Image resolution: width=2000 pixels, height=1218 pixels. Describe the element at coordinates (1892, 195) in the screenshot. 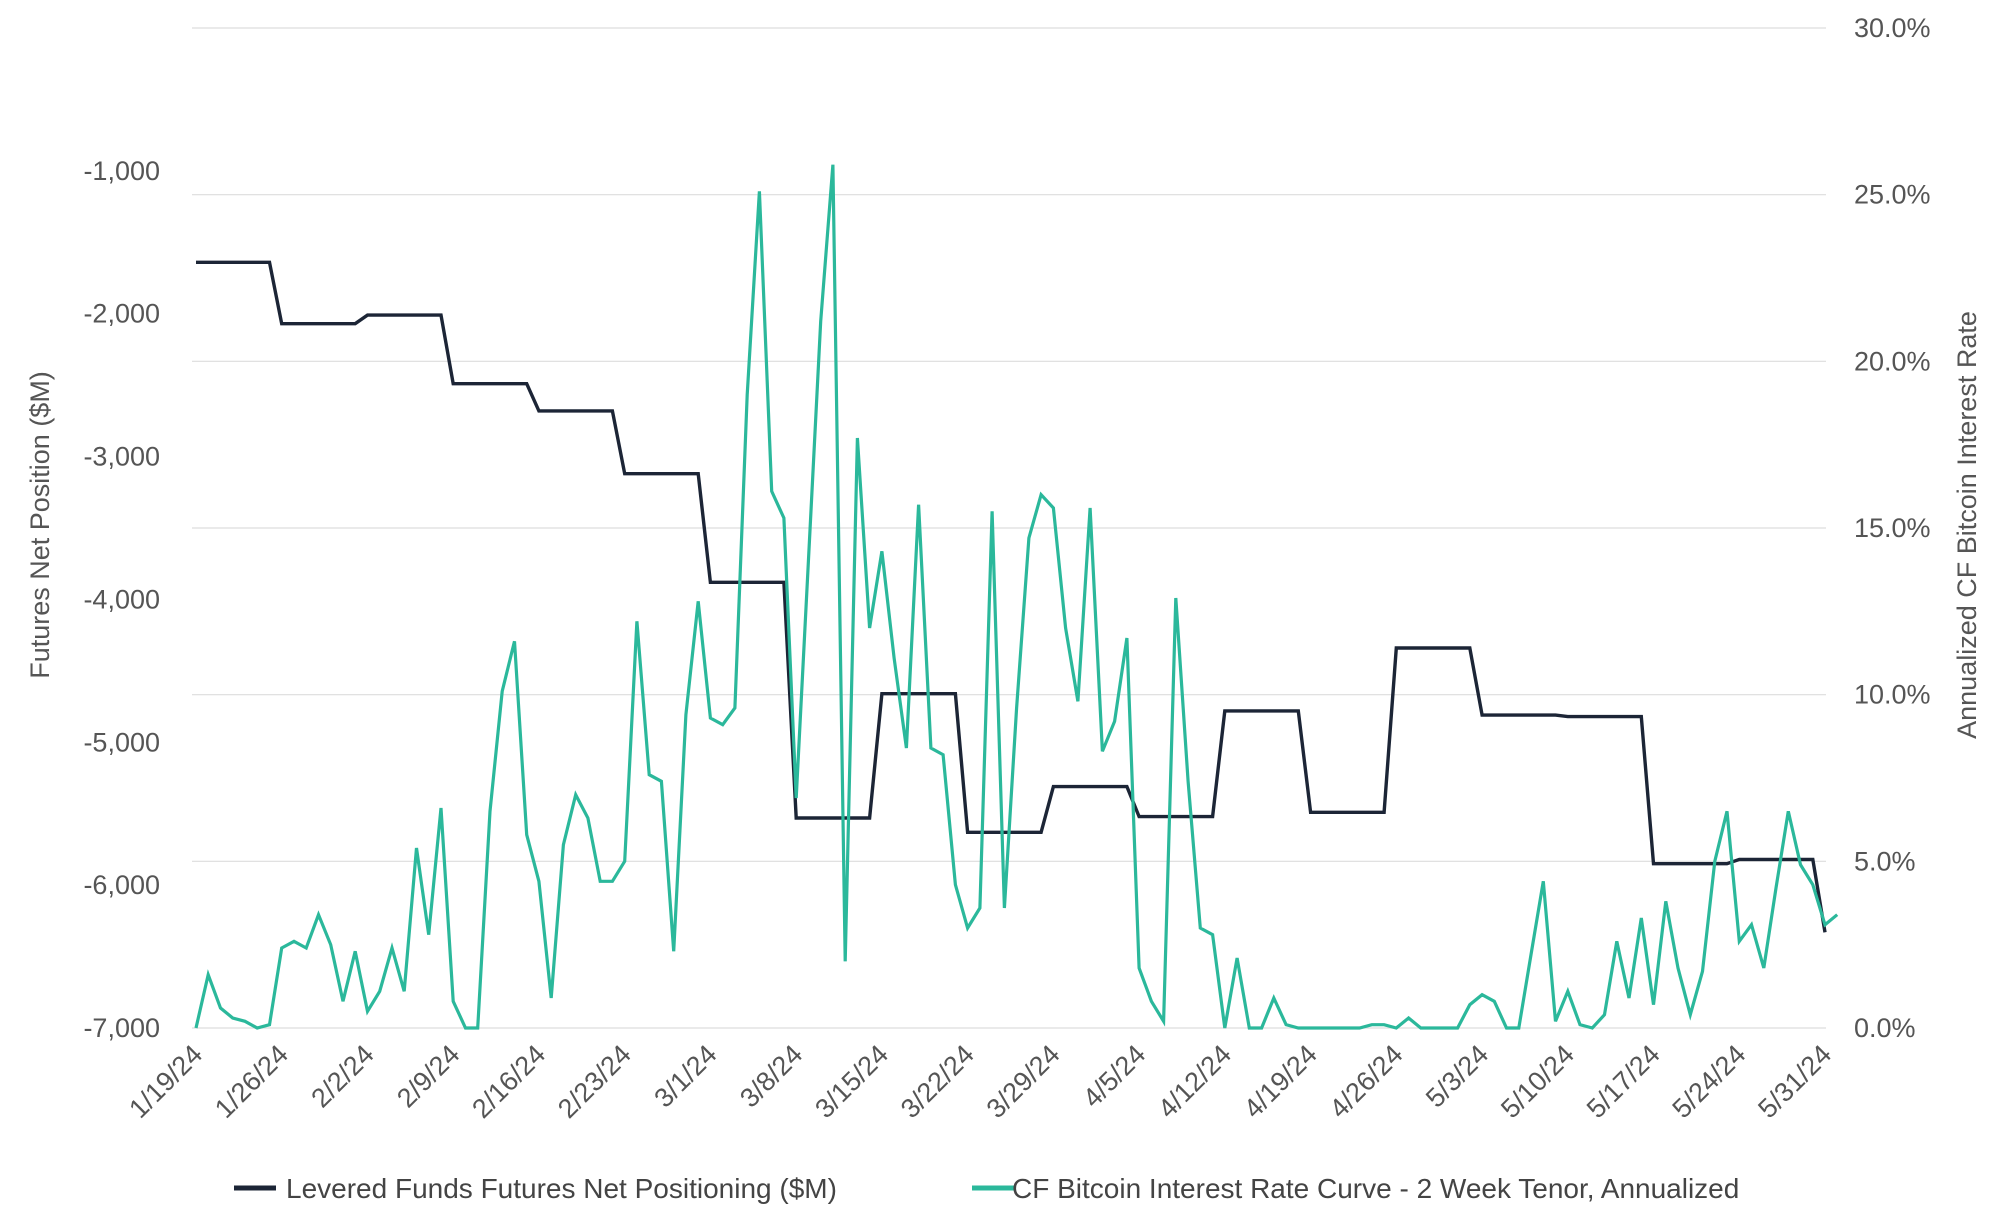

I see `right-tick-label: 25.0%` at that location.